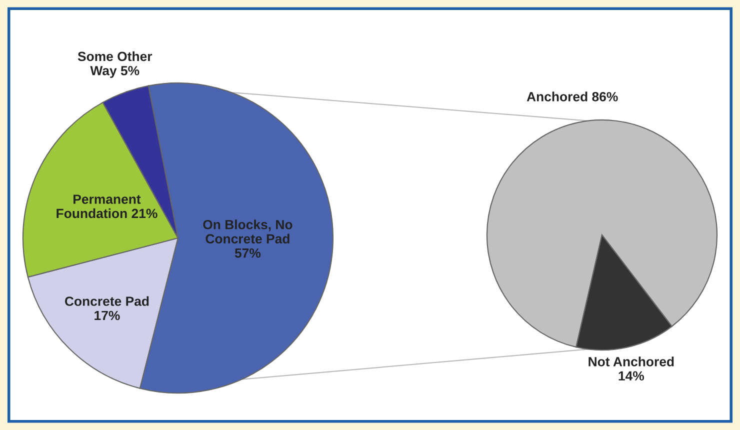 The width and height of the screenshot is (740, 430). What do you see at coordinates (247, 253) in the screenshot?
I see `data-label: 57%` at bounding box center [247, 253].